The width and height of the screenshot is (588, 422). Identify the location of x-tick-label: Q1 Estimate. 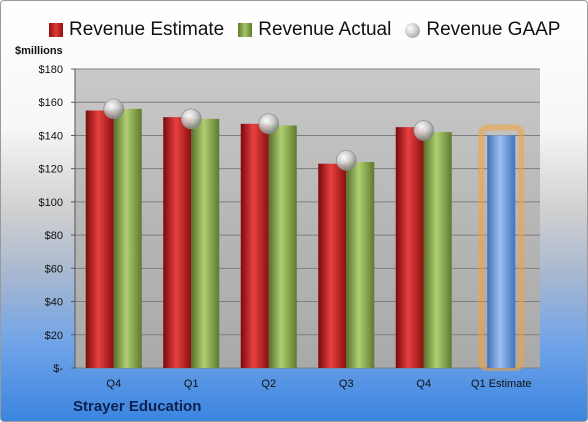
(501, 384).